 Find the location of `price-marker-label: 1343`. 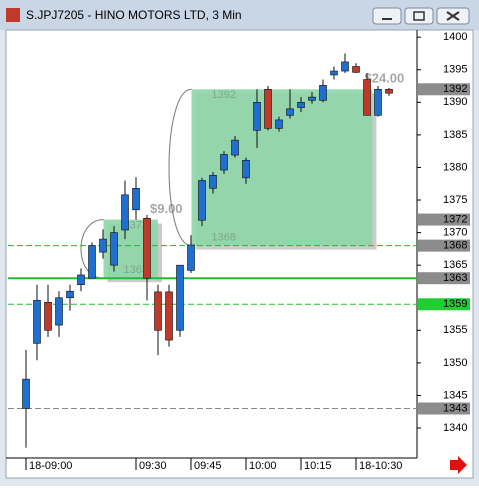

price-marker-label: 1343 is located at coordinates (455, 408).